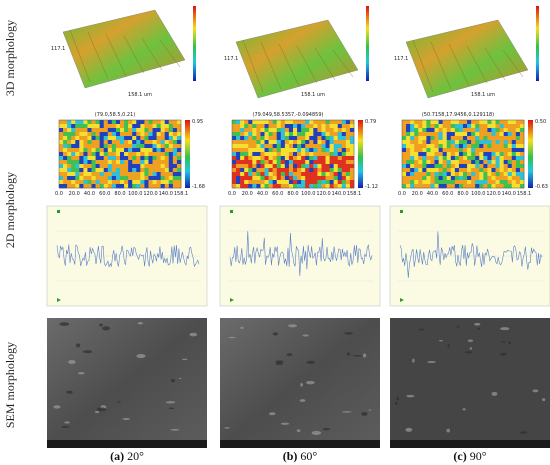 This screenshot has width=550, height=465. Describe the element at coordinates (459, 456) in the screenshot. I see `caption-tag: (c)` at that location.